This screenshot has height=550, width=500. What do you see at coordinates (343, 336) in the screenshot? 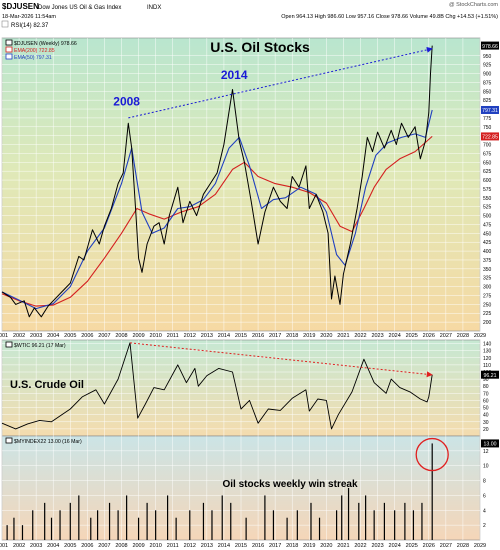
I see `x-tick-label-top: 2021` at bounding box center [343, 336].